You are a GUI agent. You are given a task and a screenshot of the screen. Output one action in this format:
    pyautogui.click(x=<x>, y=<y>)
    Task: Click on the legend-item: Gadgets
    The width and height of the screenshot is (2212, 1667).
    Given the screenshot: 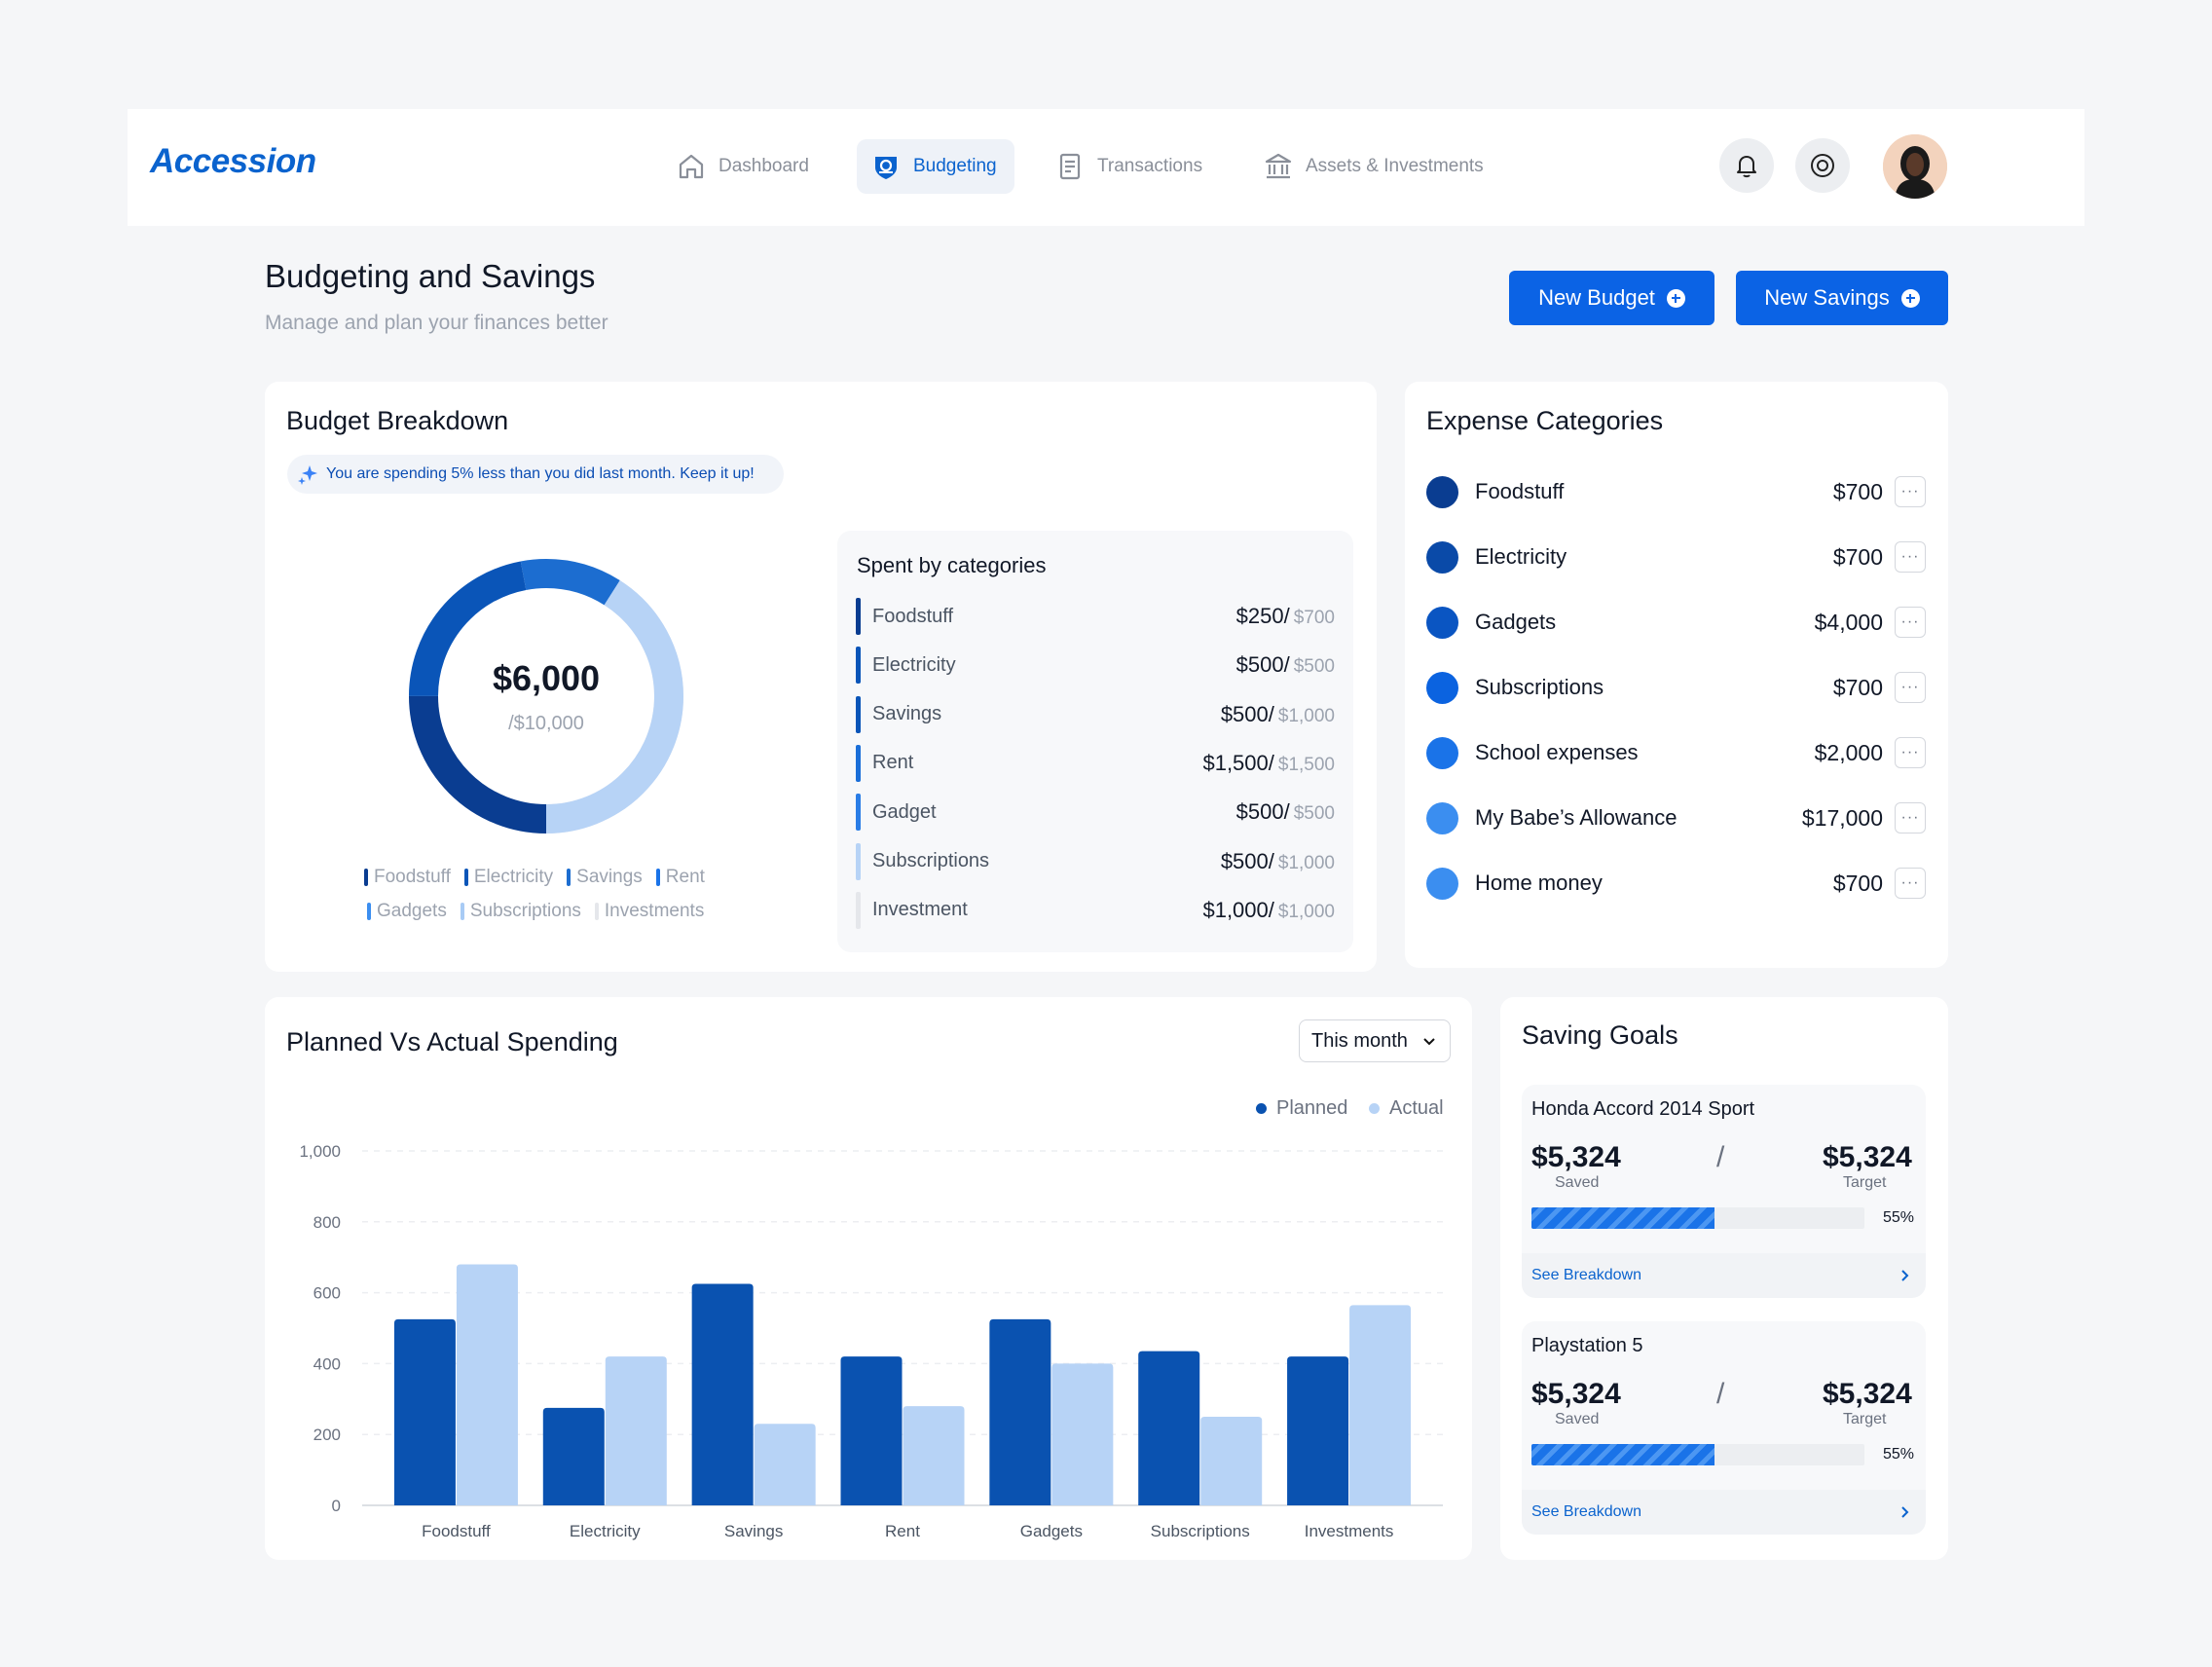 What is the action you would take?
    pyautogui.click(x=407, y=912)
    